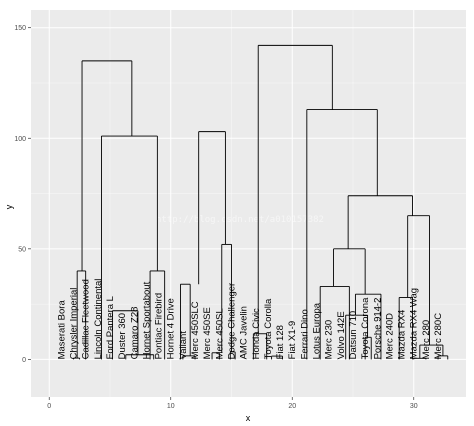 The image size is (474, 426). Describe the element at coordinates (377, 329) in the screenshot. I see `leaf-label: Porsche 914-2` at that location.